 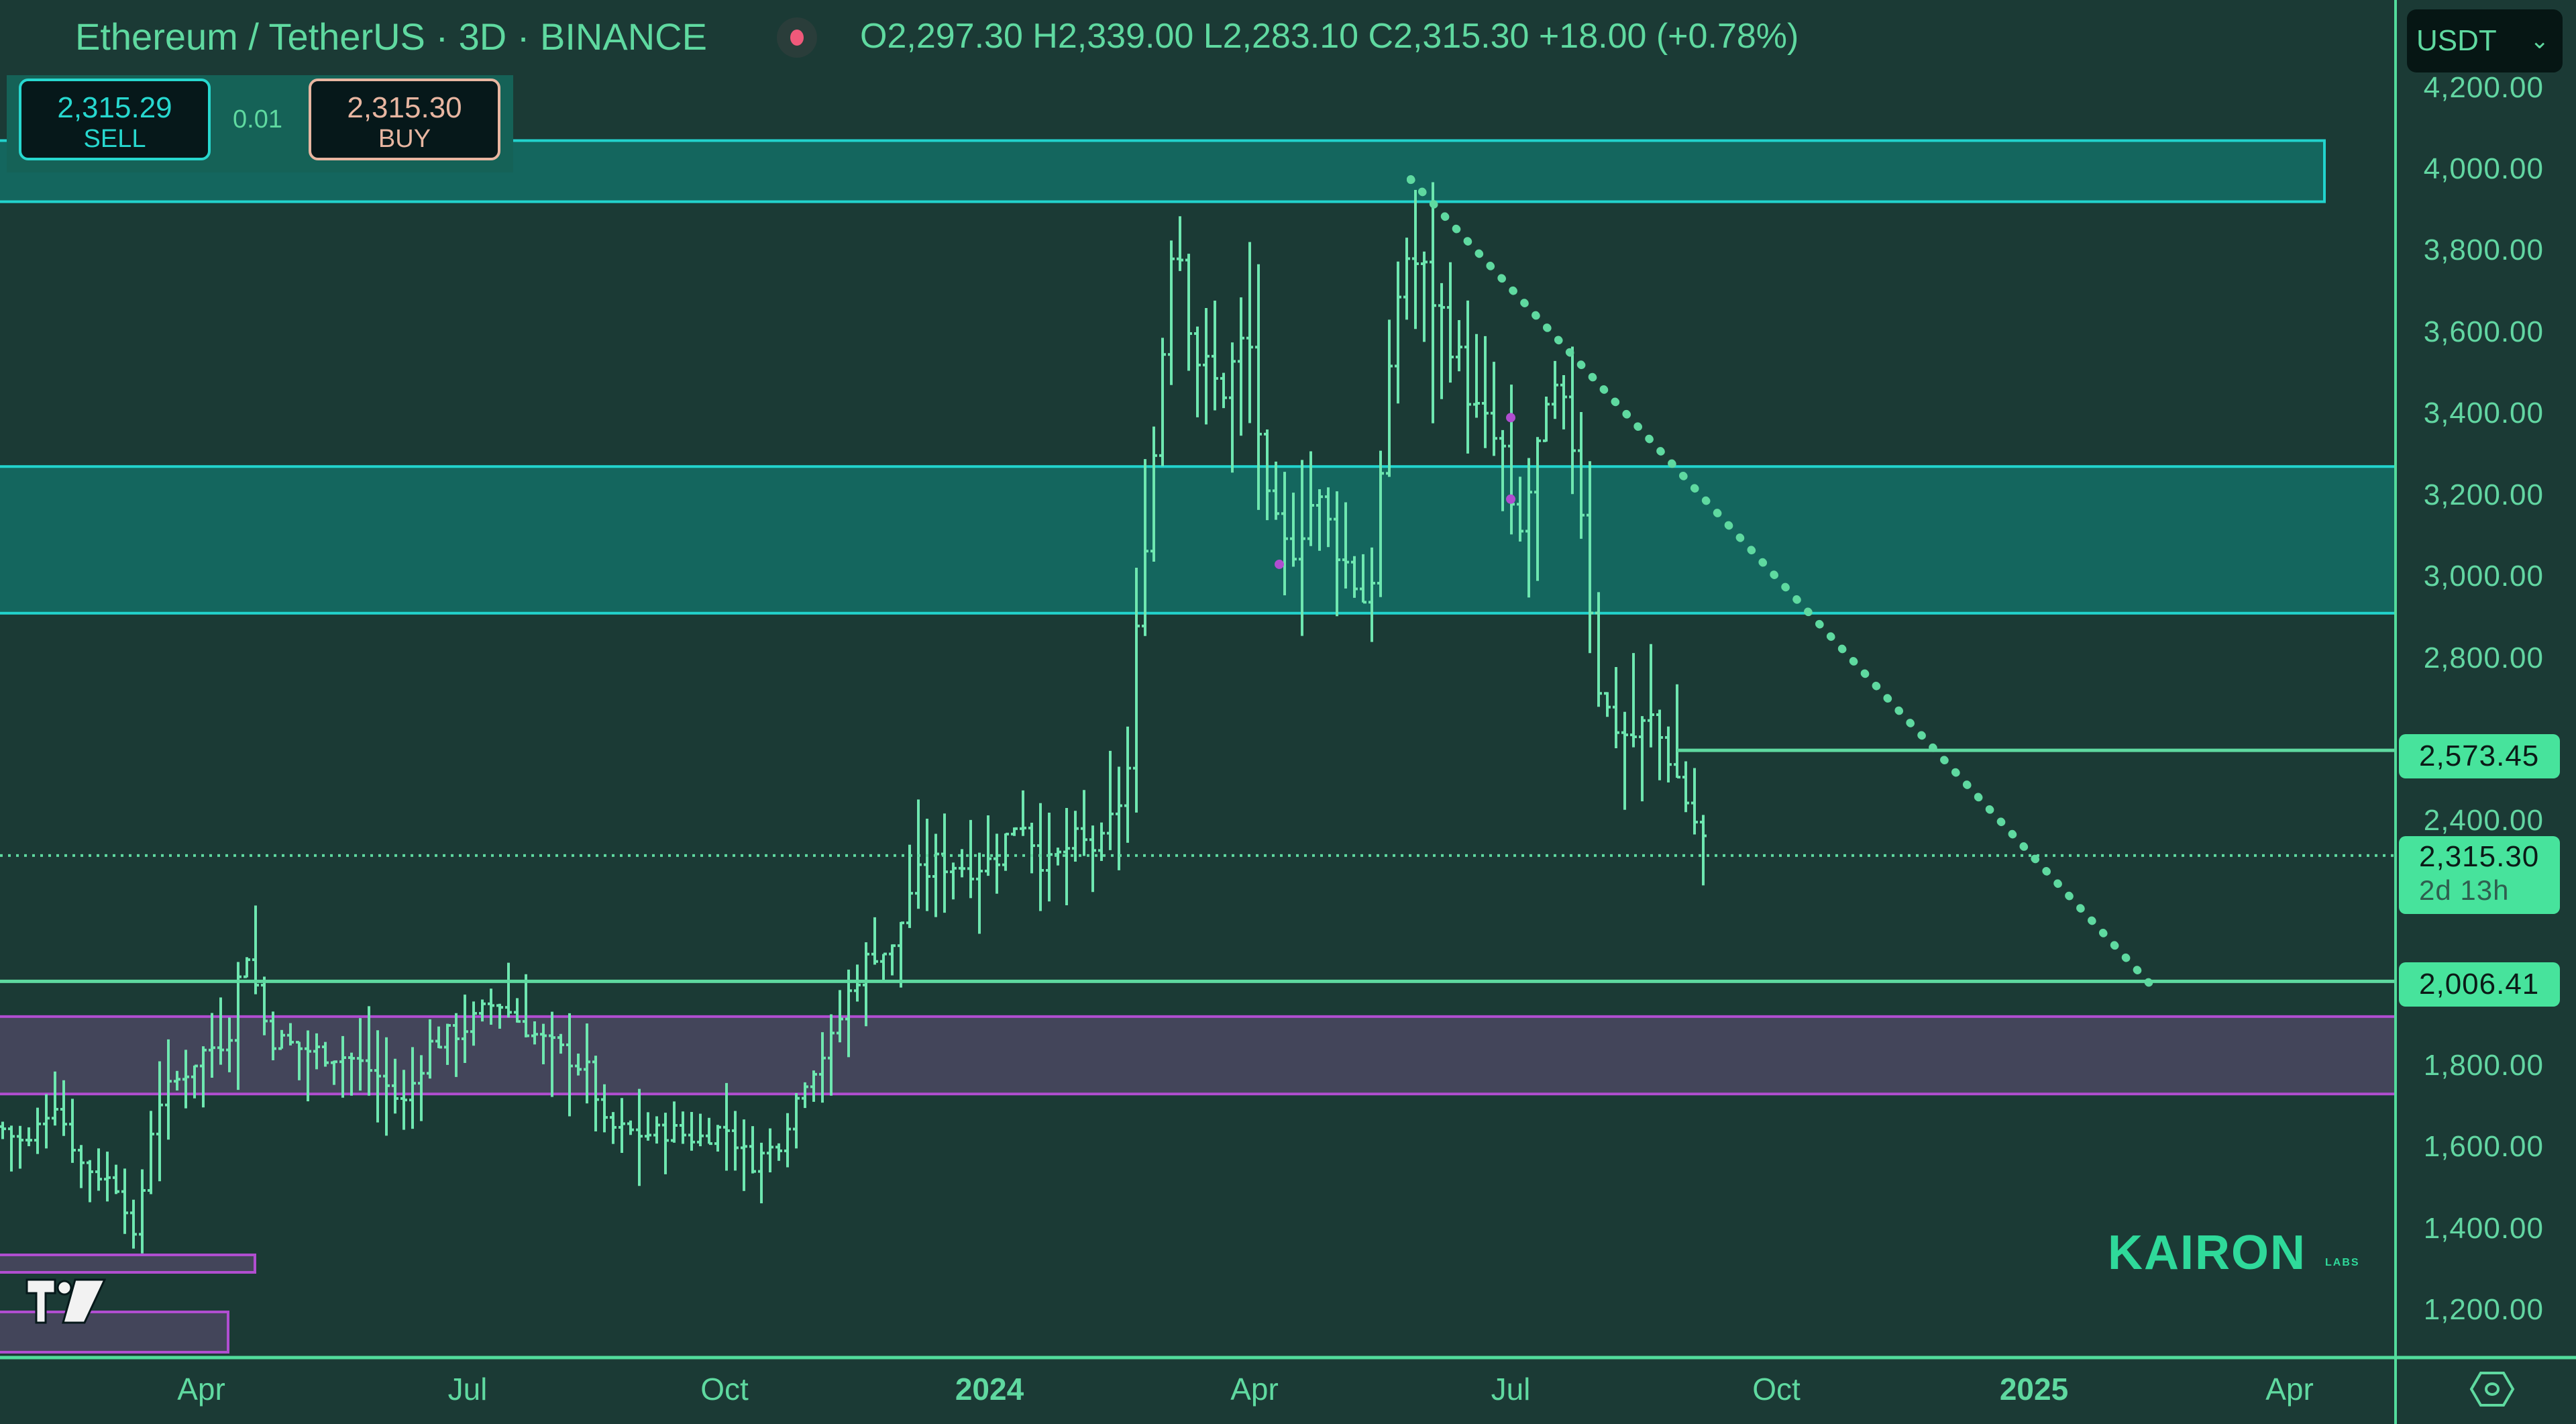 What do you see at coordinates (2492, 1389) in the screenshot?
I see `settings-gear-icon` at bounding box center [2492, 1389].